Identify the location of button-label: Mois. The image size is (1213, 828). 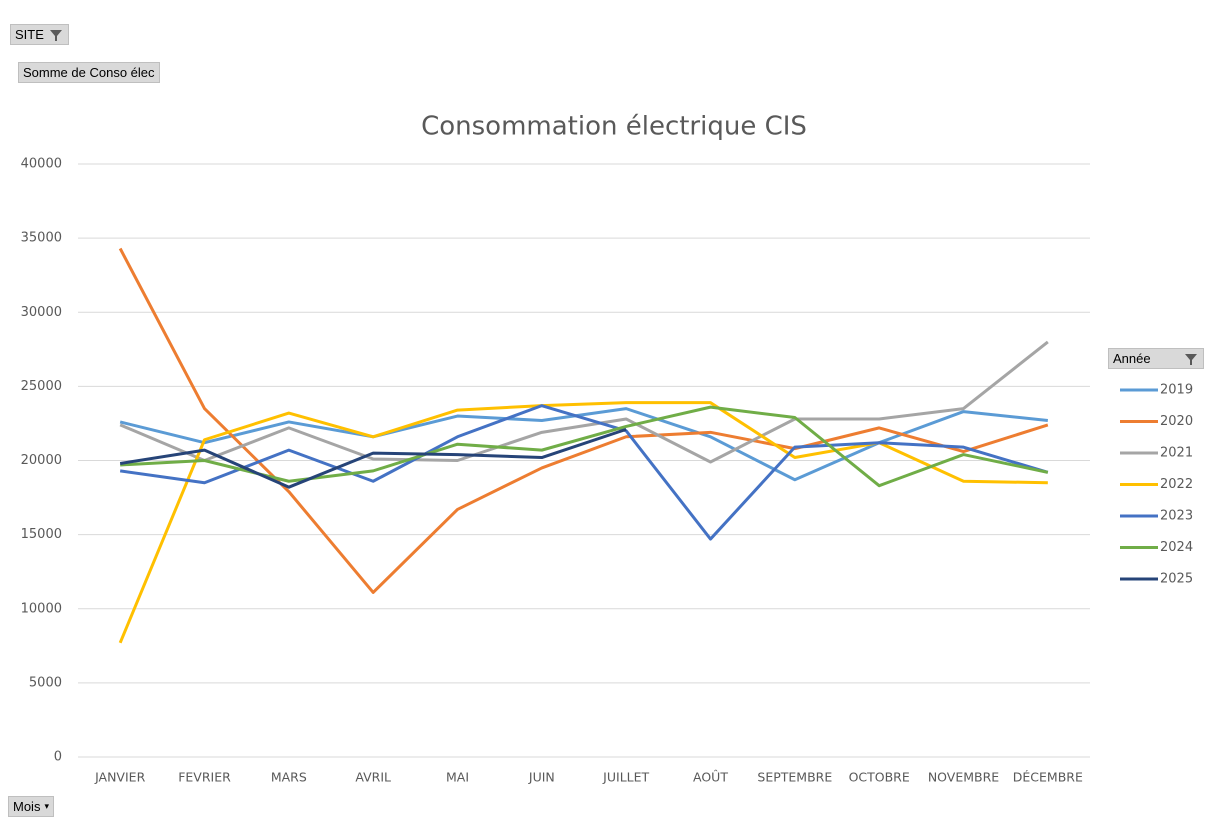
(27, 806).